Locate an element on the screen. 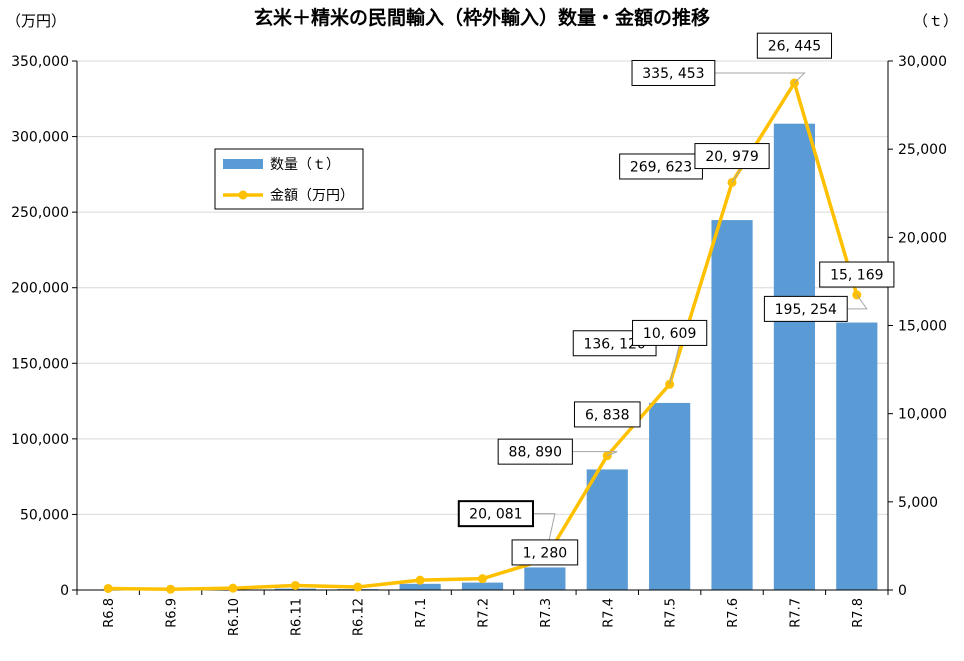  amount-data-label: 269, 623 is located at coordinates (661, 166).